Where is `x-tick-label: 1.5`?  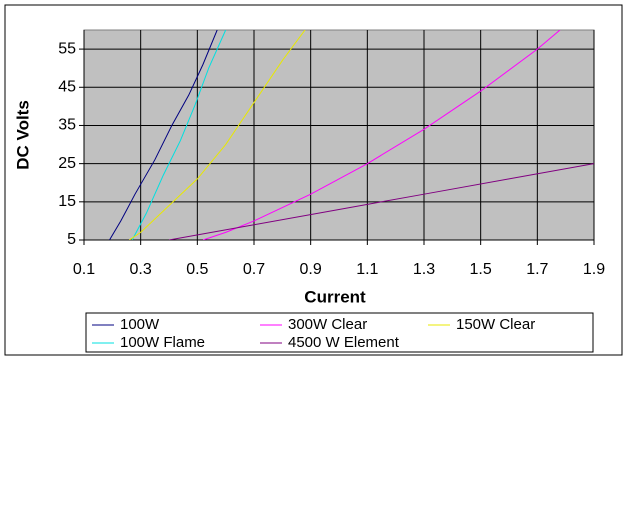
x-tick-label: 1.5 is located at coordinates (481, 269).